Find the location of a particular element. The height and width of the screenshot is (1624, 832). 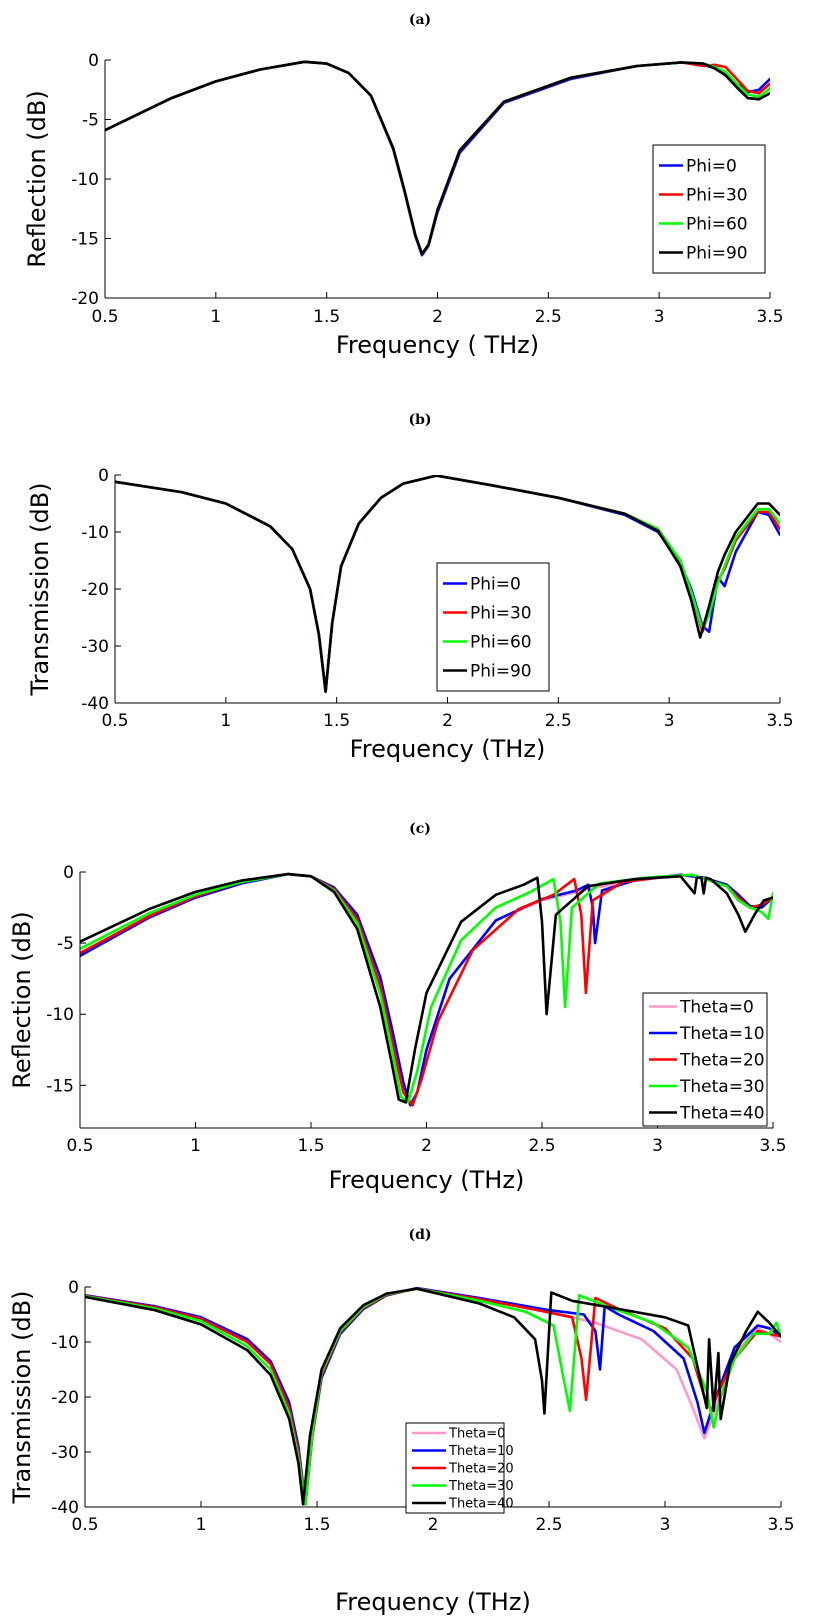

panel-label: (a) is located at coordinates (420, 20).